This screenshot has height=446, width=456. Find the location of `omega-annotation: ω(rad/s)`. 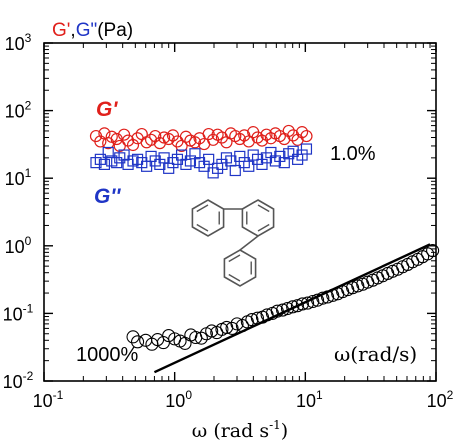

omega-annotation: ω(rad/s) is located at coordinates (375, 354).